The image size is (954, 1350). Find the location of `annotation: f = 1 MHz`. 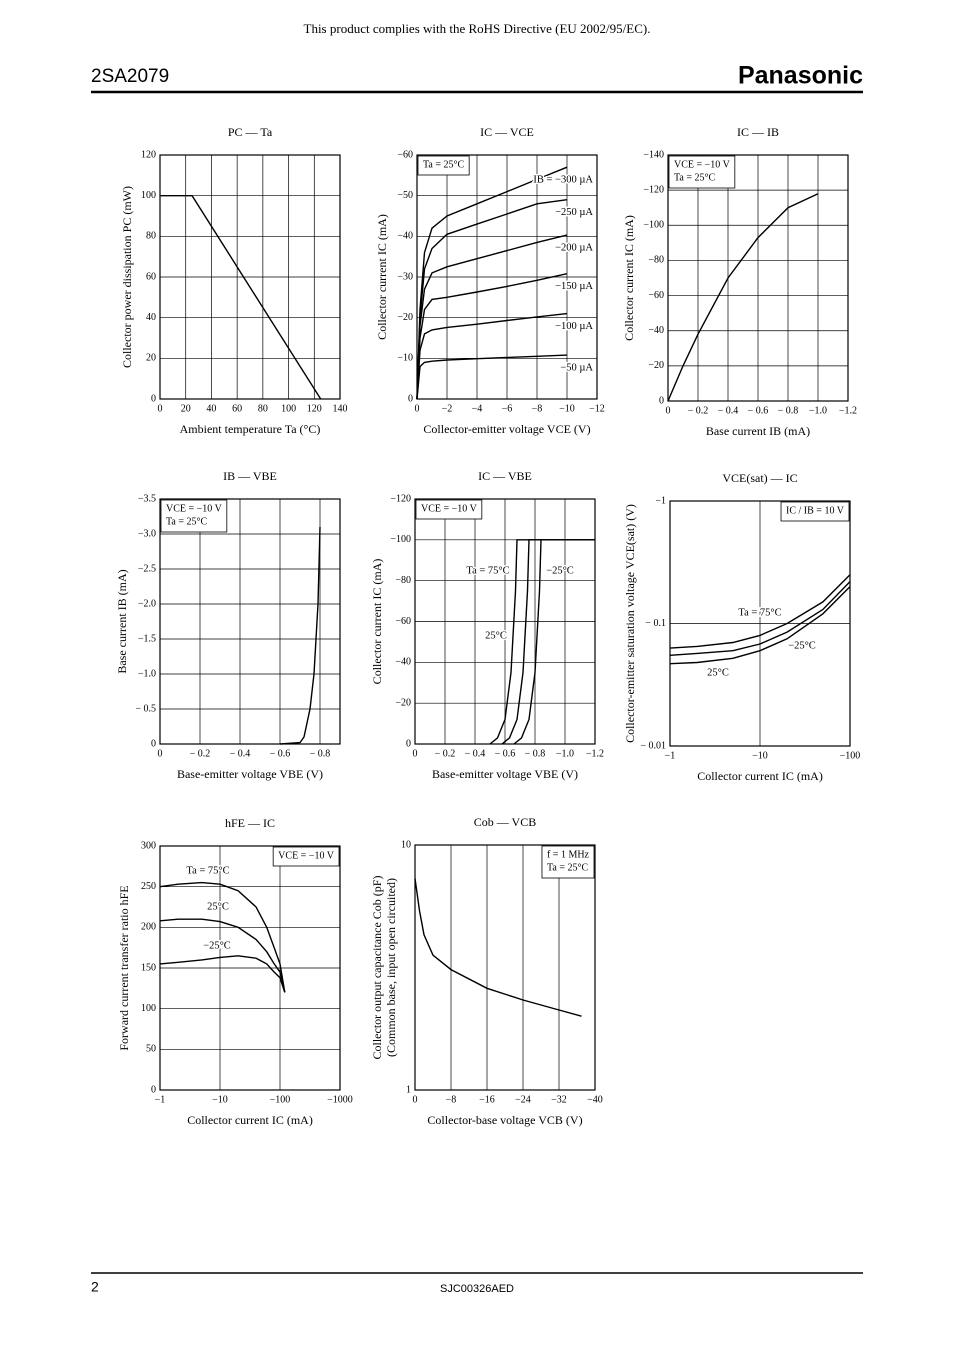

annotation: f = 1 MHz is located at coordinates (568, 854).